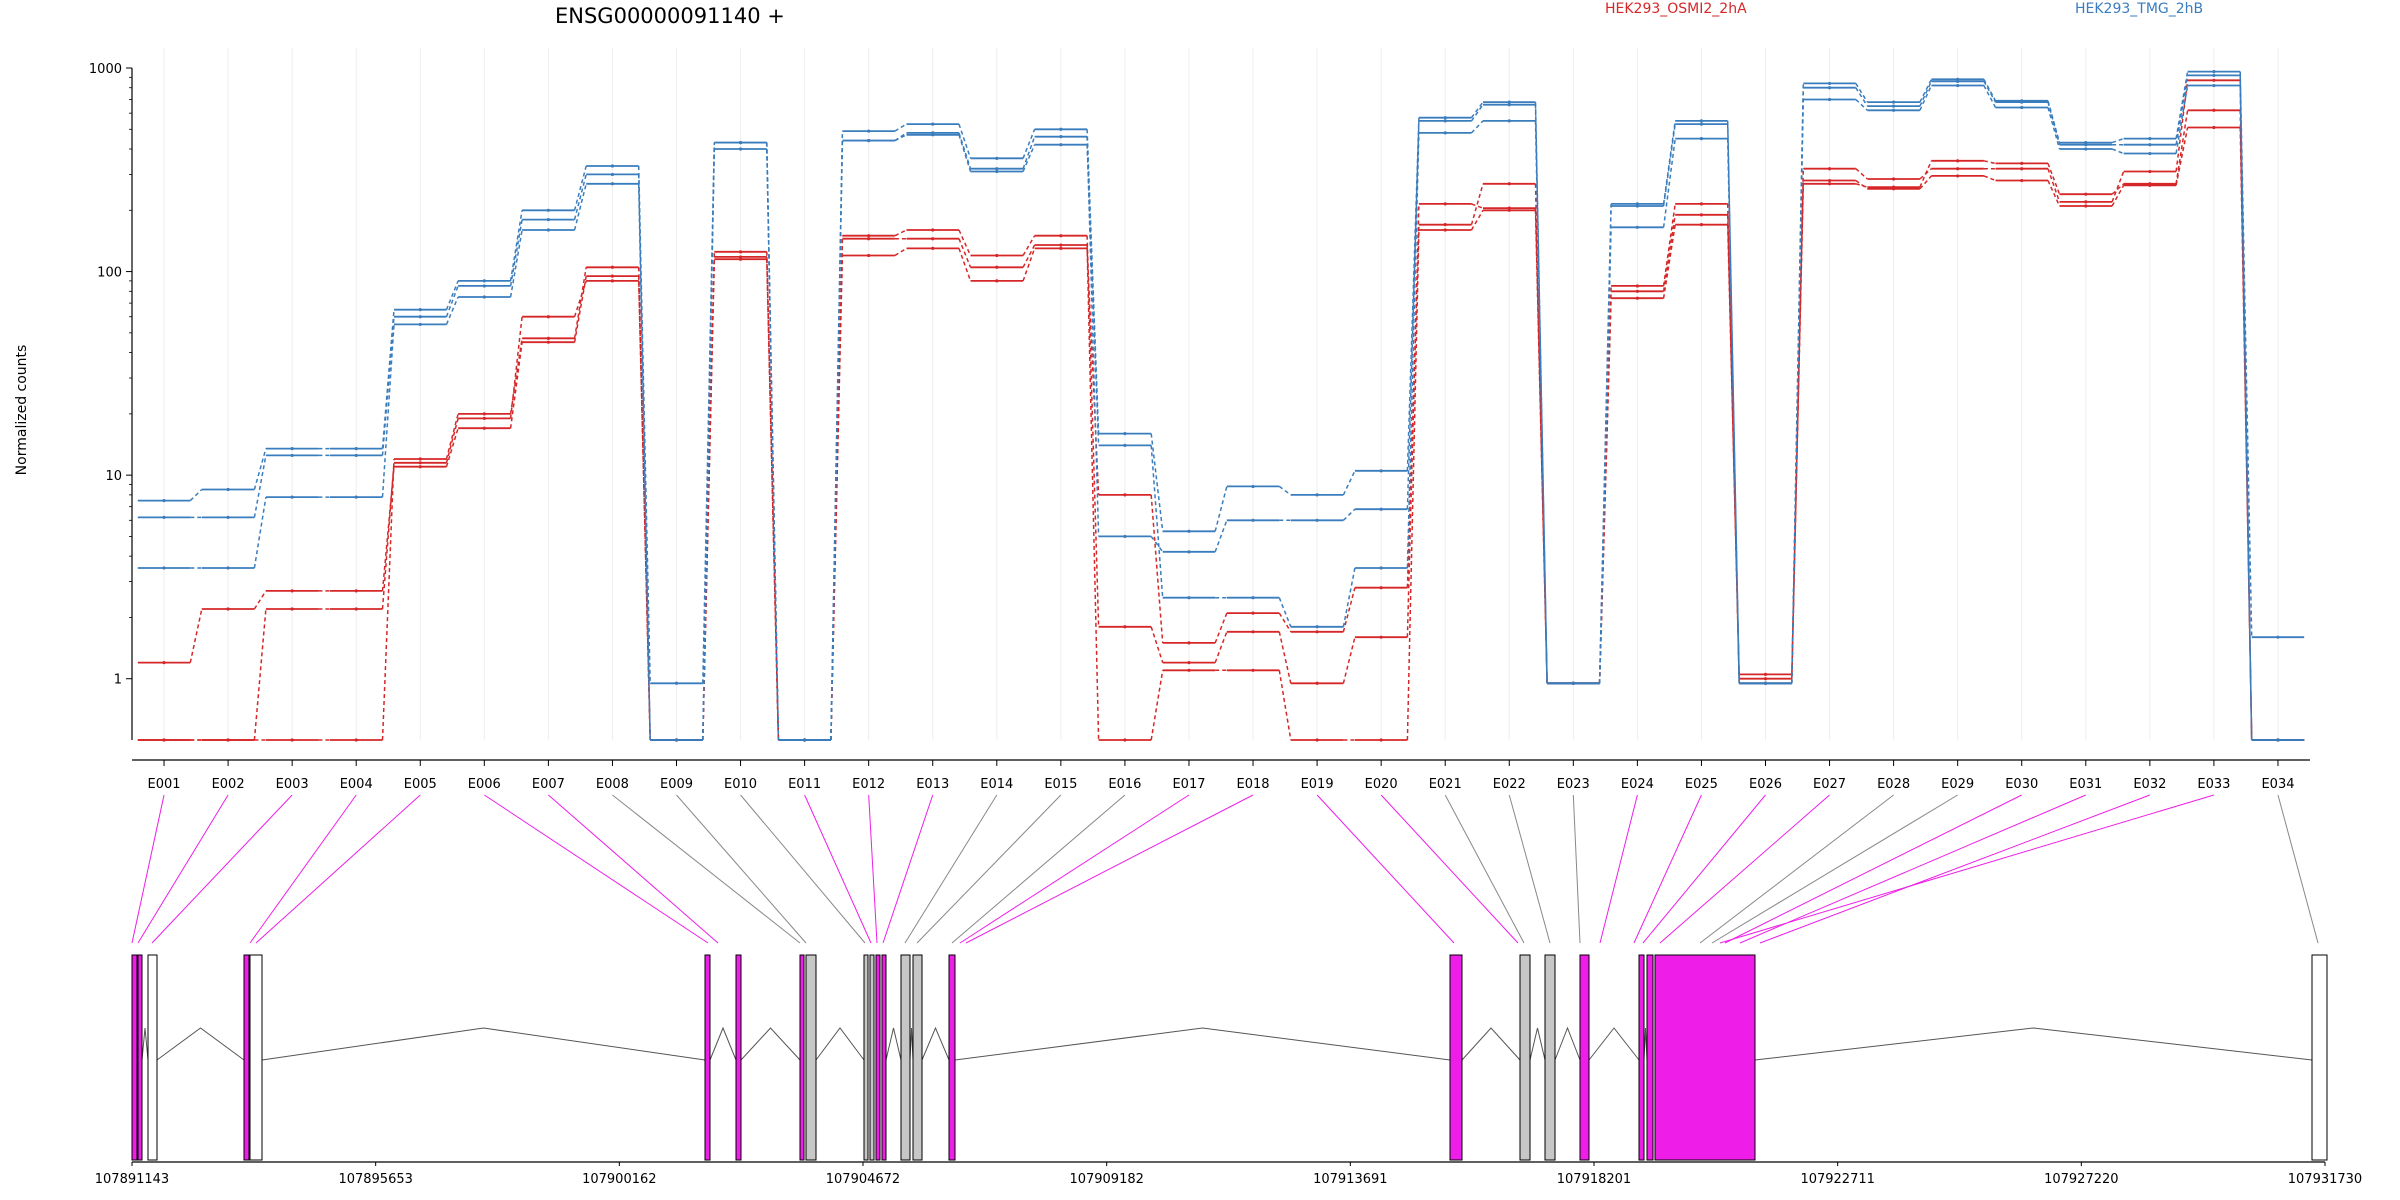  Describe the element at coordinates (1829, 784) in the screenshot. I see `x-tick-label: E027` at that location.